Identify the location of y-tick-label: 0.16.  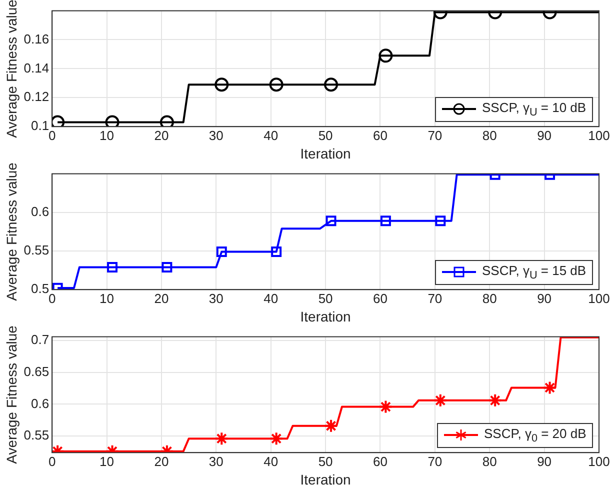
(37, 38).